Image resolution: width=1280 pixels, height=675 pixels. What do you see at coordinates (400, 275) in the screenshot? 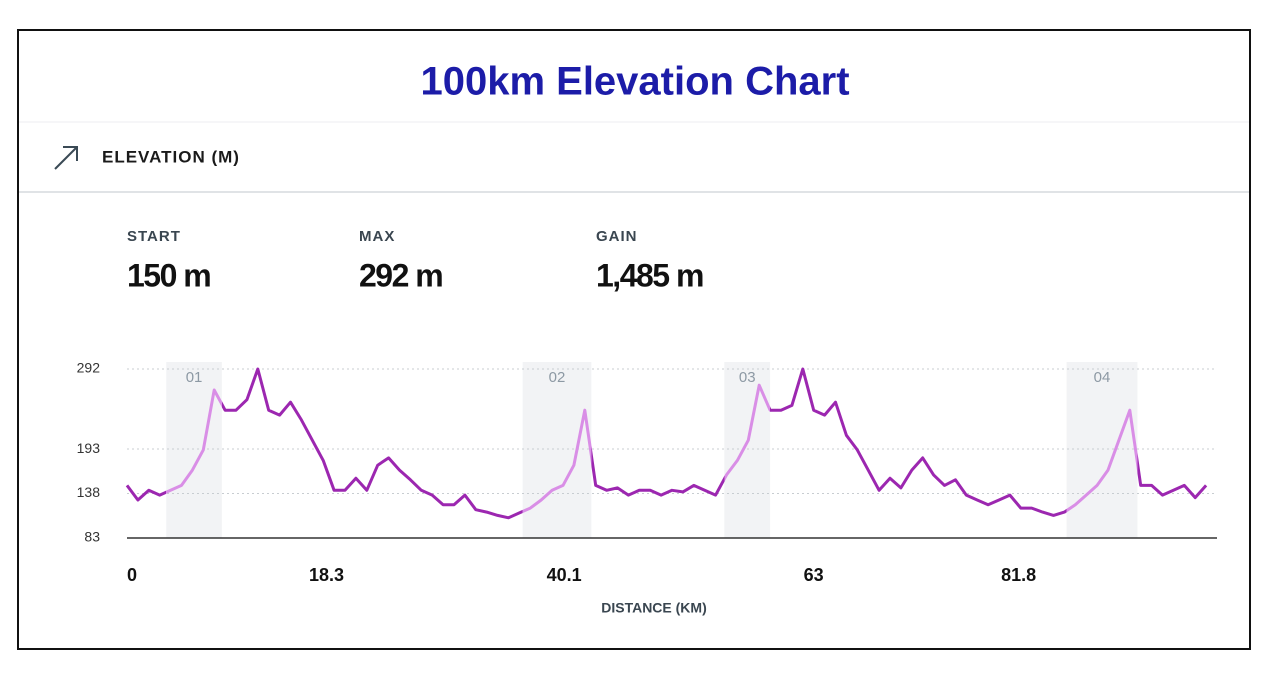
I see `stat-value: 292 m` at bounding box center [400, 275].